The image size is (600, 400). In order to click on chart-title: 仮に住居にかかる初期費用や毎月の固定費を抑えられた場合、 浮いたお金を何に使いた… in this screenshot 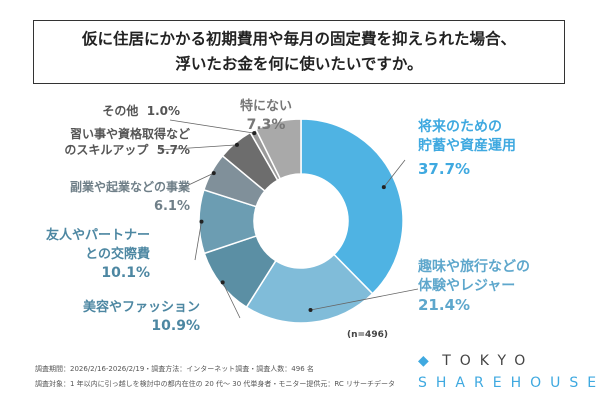, I will do `click(299, 52)`.